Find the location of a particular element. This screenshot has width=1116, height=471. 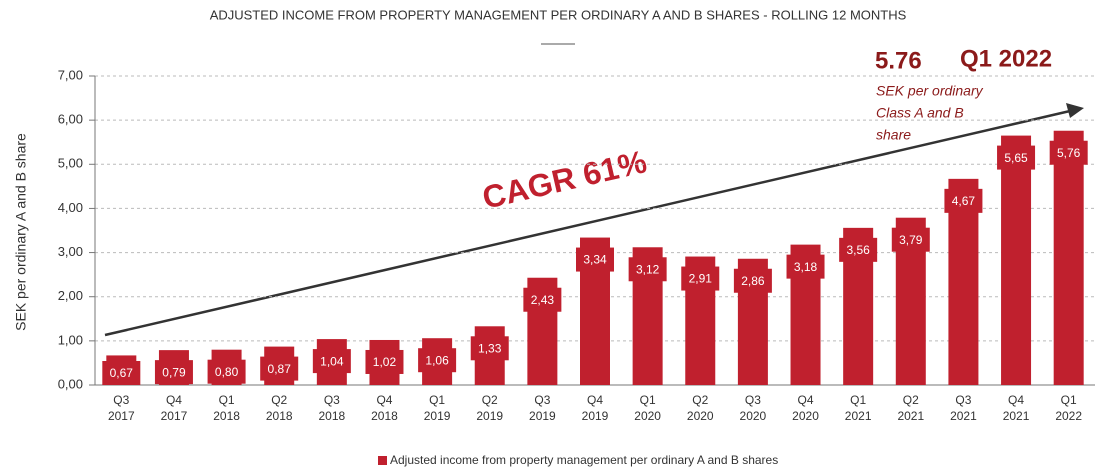

y-tick-label: 7,00 is located at coordinates (70, 74).